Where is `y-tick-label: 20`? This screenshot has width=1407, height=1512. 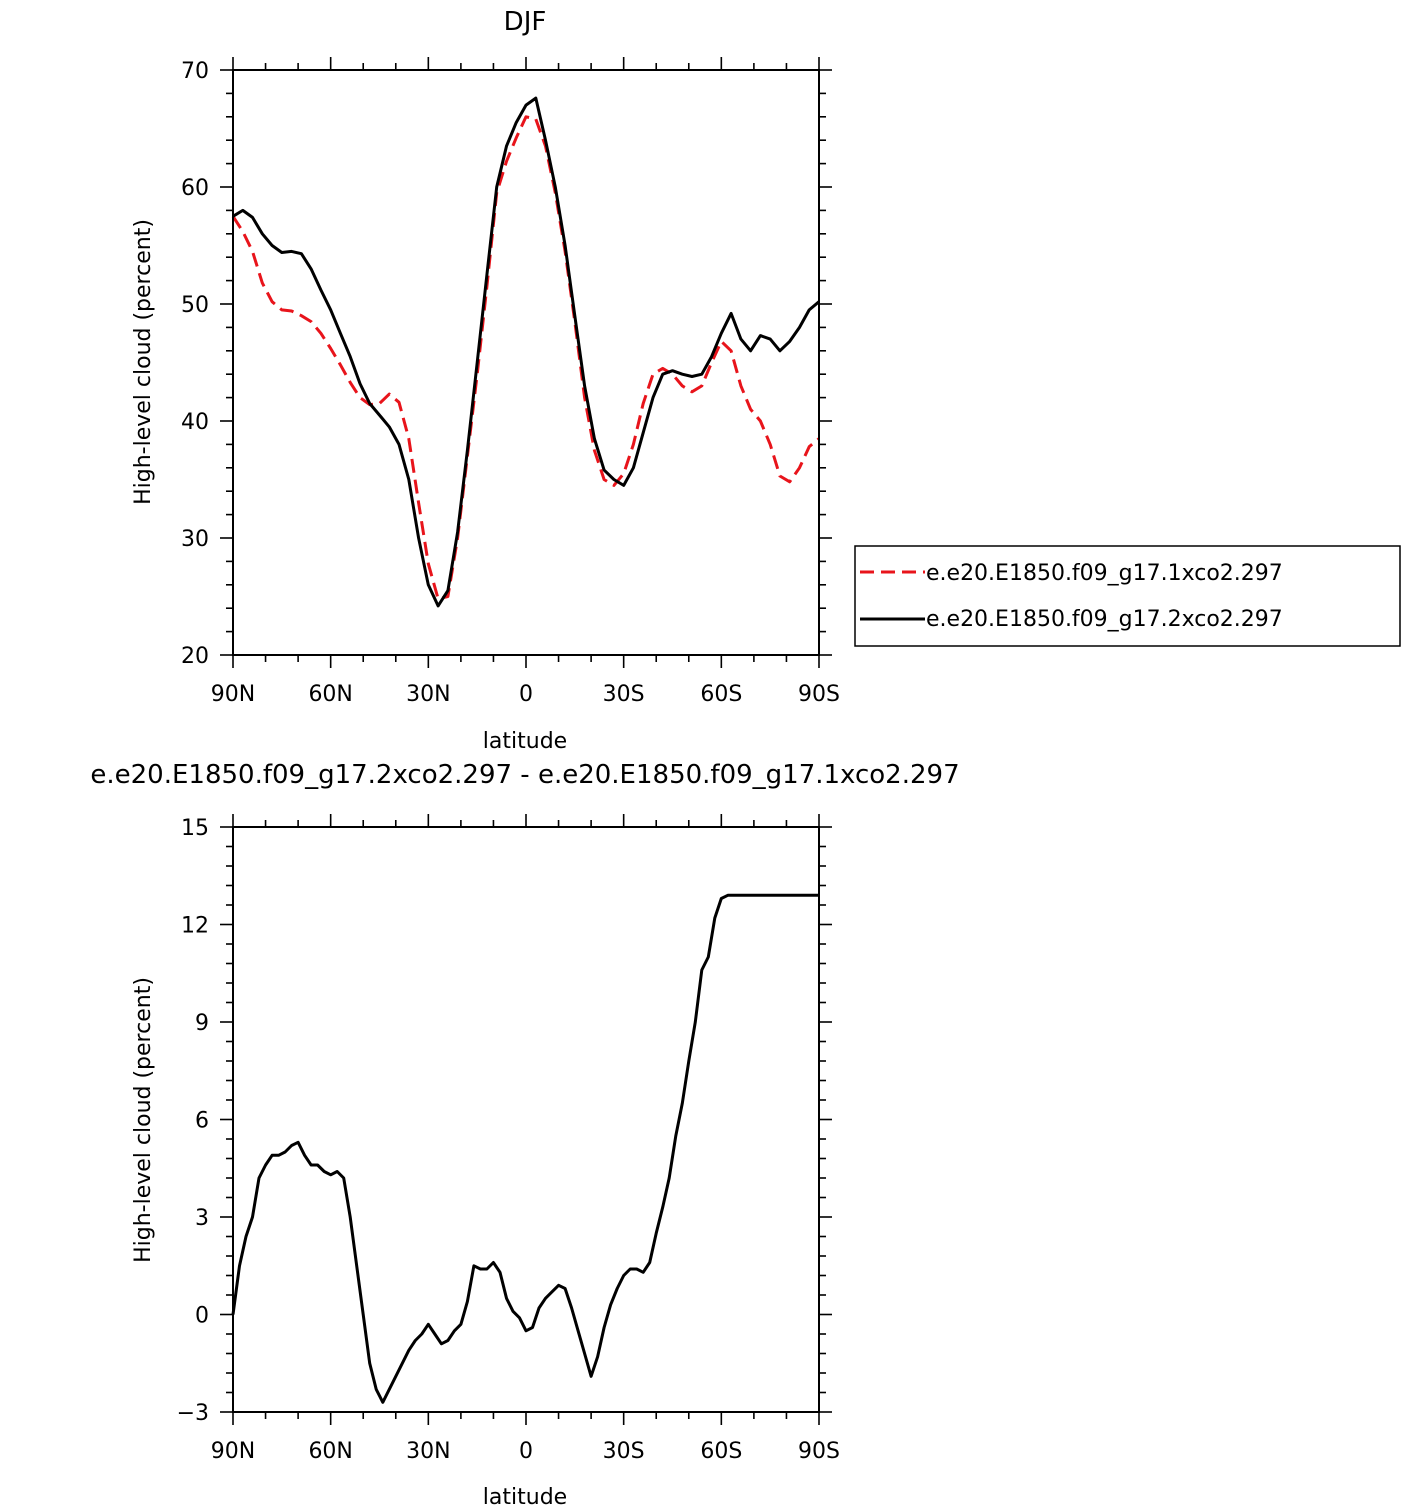 y-tick-label: 20 is located at coordinates (195, 656).